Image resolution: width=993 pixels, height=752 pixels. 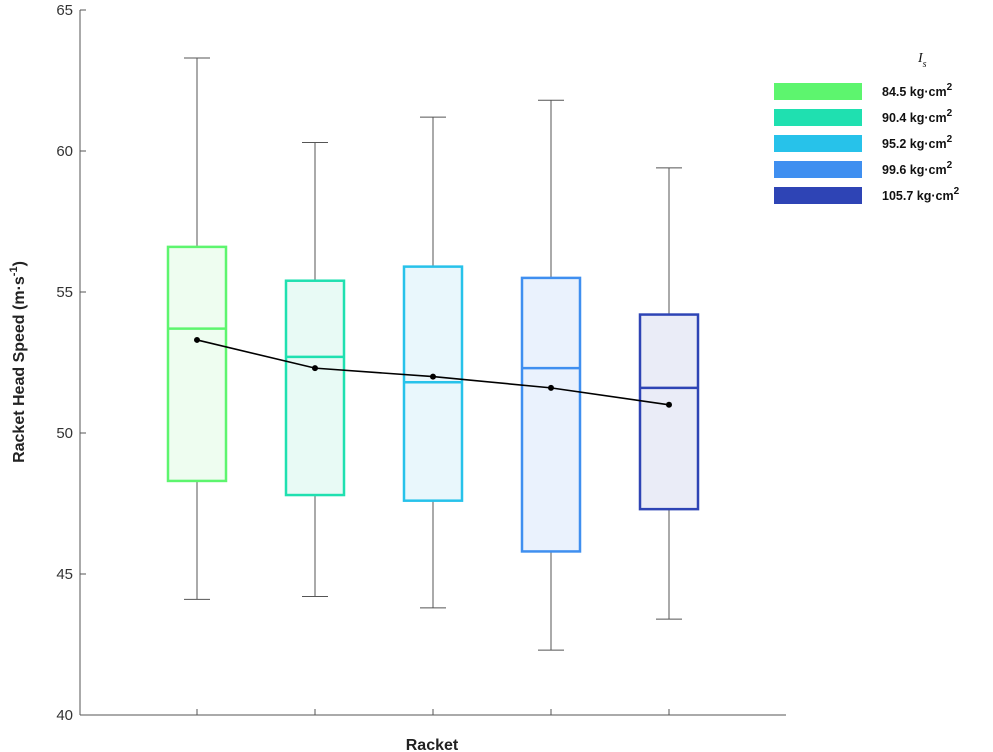 I want to click on legend-label: 99.6 kg·cm2, so click(x=917, y=168).